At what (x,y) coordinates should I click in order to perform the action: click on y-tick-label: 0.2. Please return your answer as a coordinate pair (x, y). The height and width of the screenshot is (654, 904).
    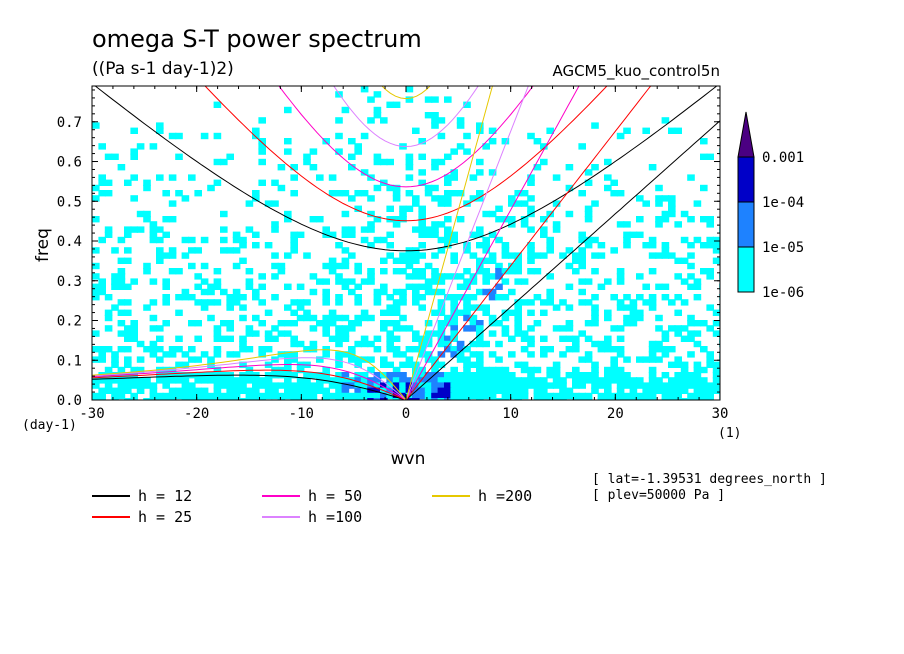
    Looking at the image, I should click on (69, 322).